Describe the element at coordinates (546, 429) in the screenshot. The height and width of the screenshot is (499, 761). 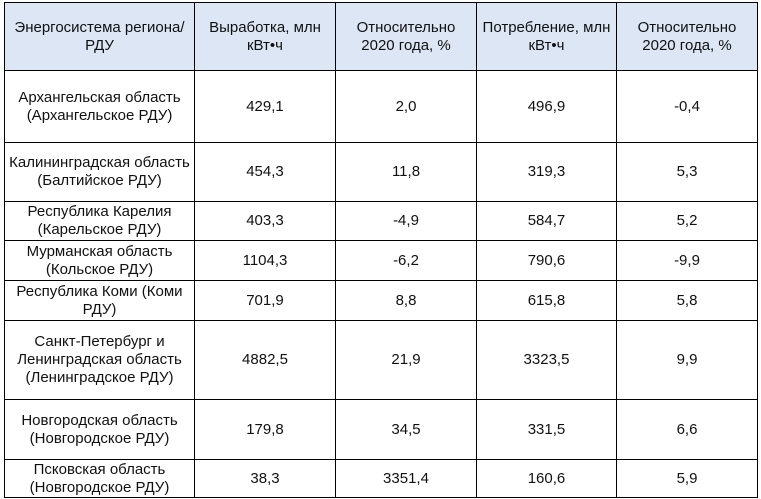
I see `consumption-cell: 331,5` at that location.